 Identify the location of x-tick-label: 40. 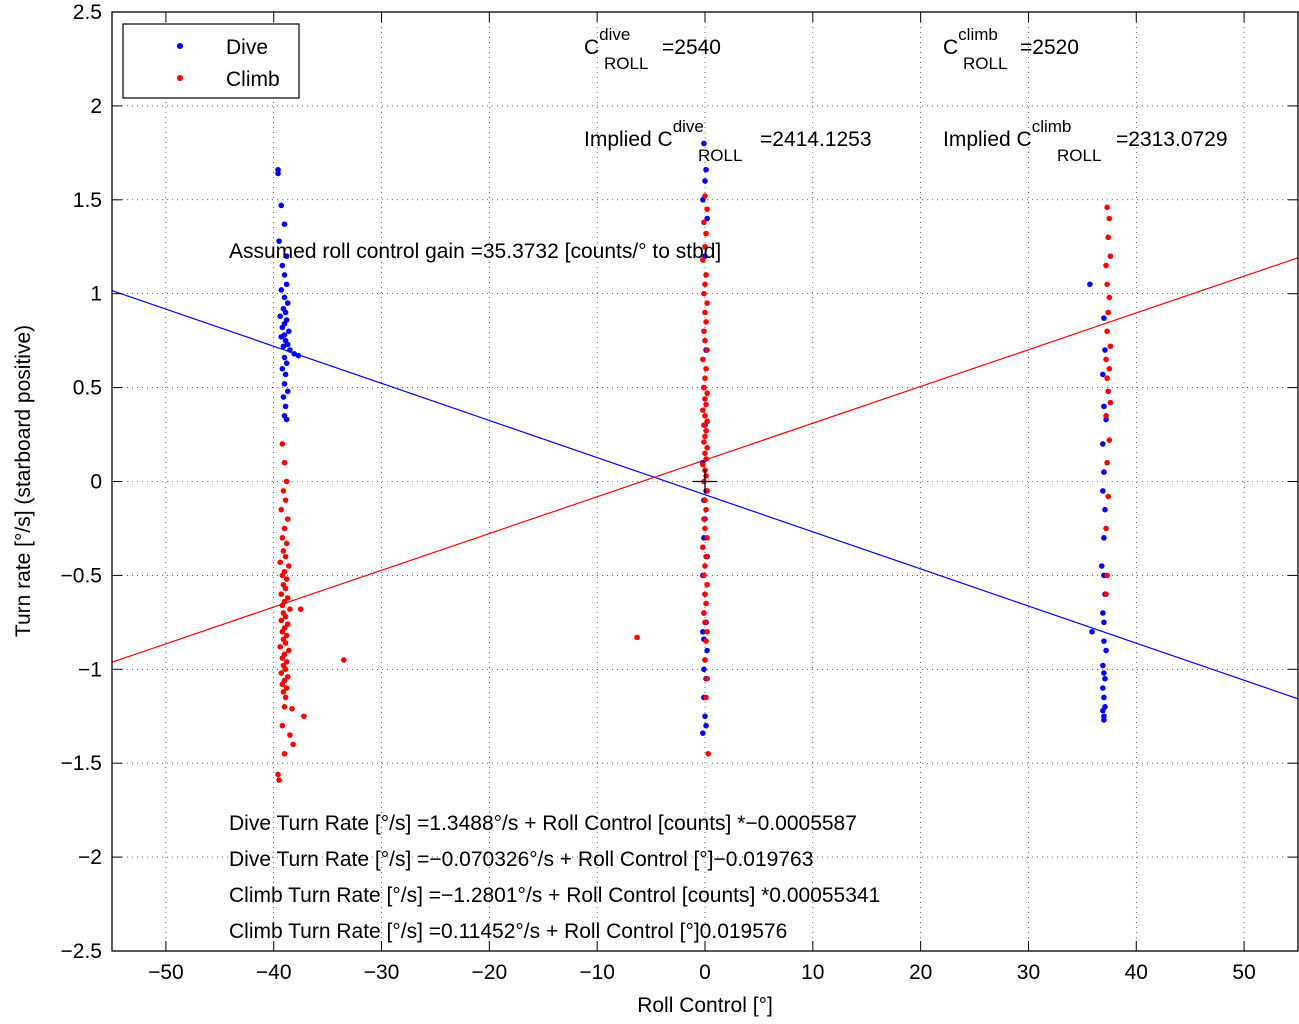
(1136, 972).